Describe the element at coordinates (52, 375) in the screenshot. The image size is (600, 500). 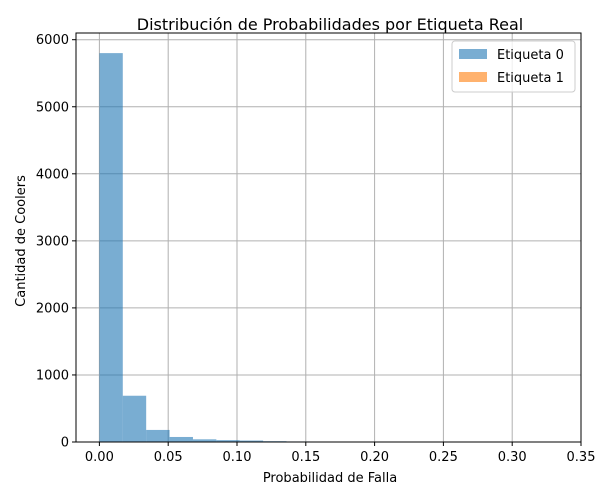
I see `y-tick-label: 1000` at that location.